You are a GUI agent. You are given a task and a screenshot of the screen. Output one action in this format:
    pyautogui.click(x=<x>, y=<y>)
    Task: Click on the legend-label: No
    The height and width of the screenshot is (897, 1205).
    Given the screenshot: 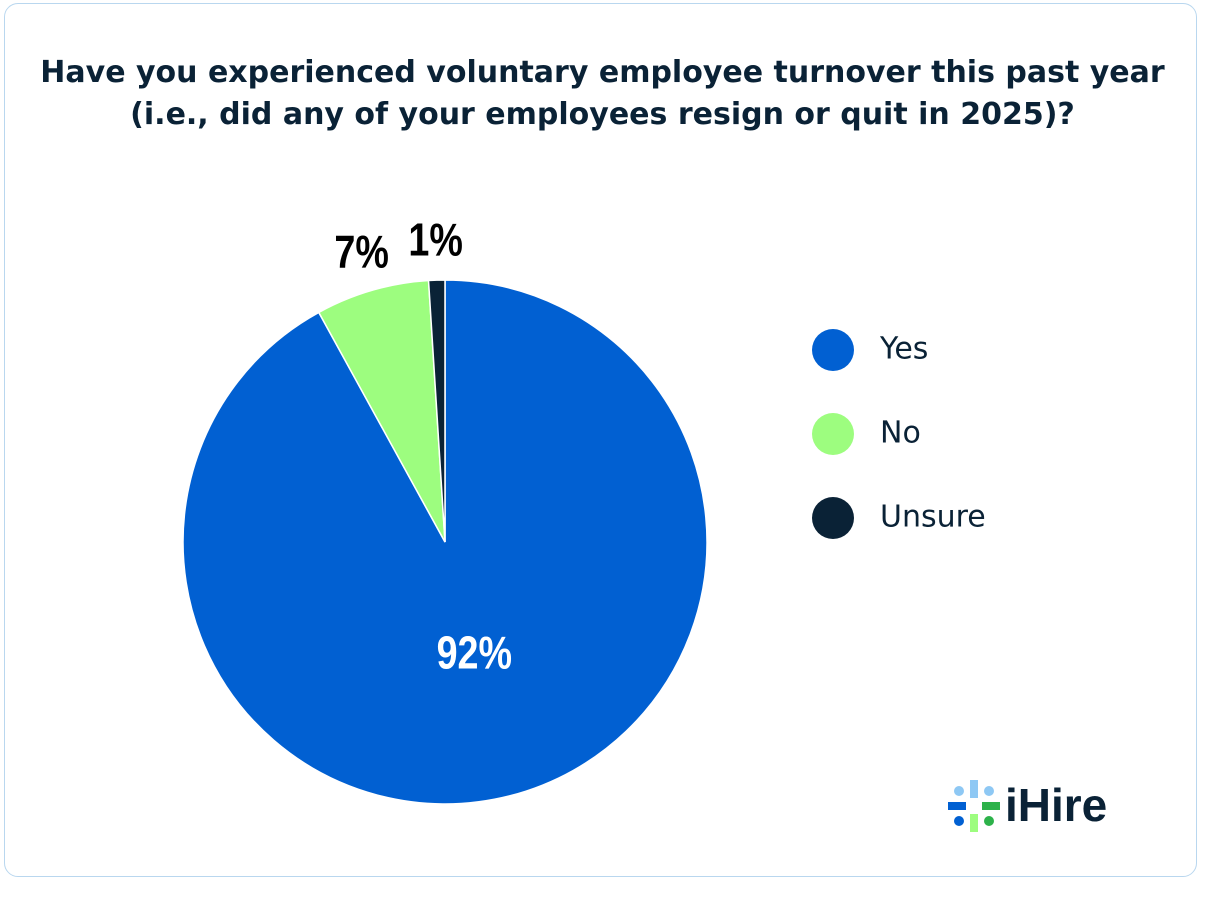 What is the action you would take?
    pyautogui.click(x=900, y=433)
    